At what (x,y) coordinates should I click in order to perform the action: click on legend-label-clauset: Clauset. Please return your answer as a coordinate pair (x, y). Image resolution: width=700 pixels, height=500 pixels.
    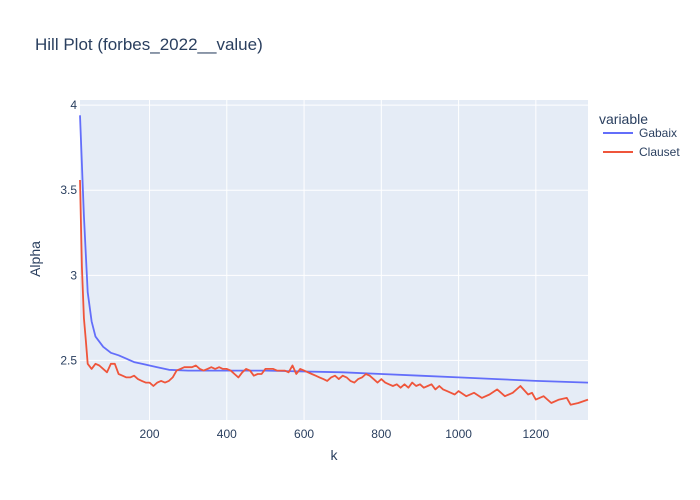
    Looking at the image, I should click on (659, 152).